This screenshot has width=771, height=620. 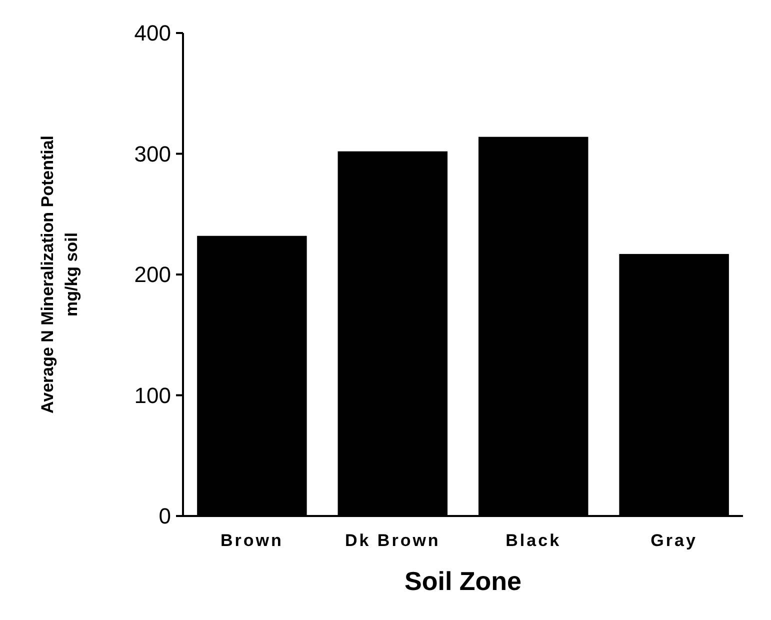 I want to click on x-tick-label: Dk Brown, so click(x=392, y=540).